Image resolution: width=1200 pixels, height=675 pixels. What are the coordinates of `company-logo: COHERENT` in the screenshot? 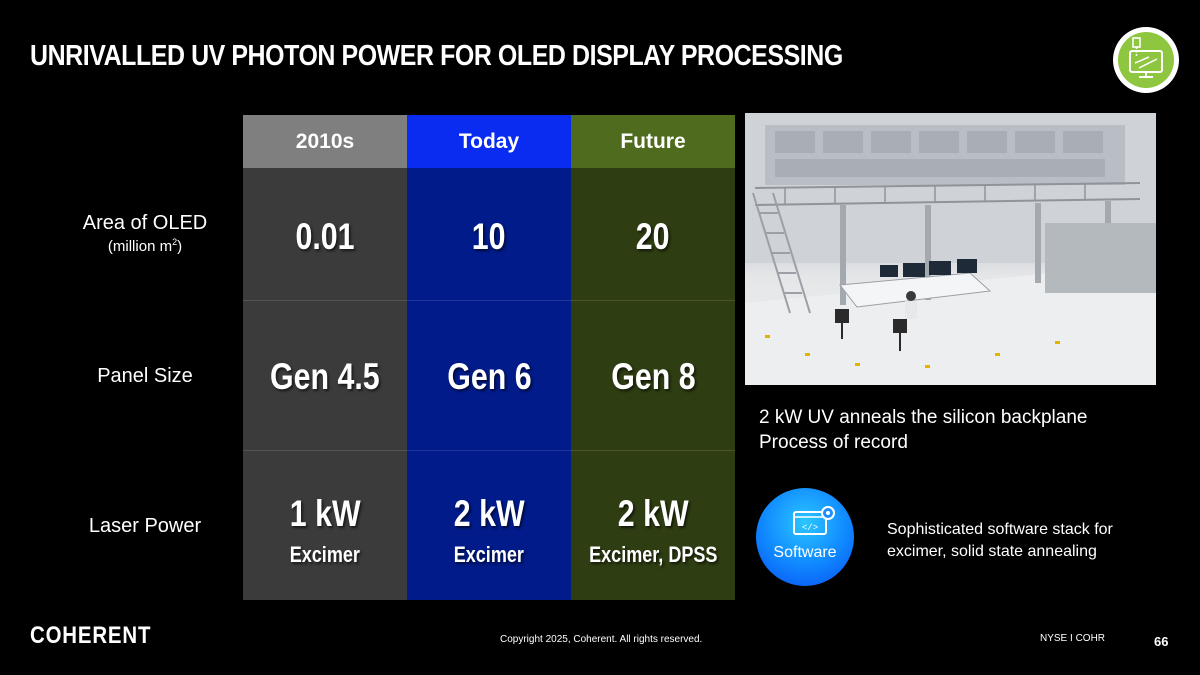 It's located at (91, 635).